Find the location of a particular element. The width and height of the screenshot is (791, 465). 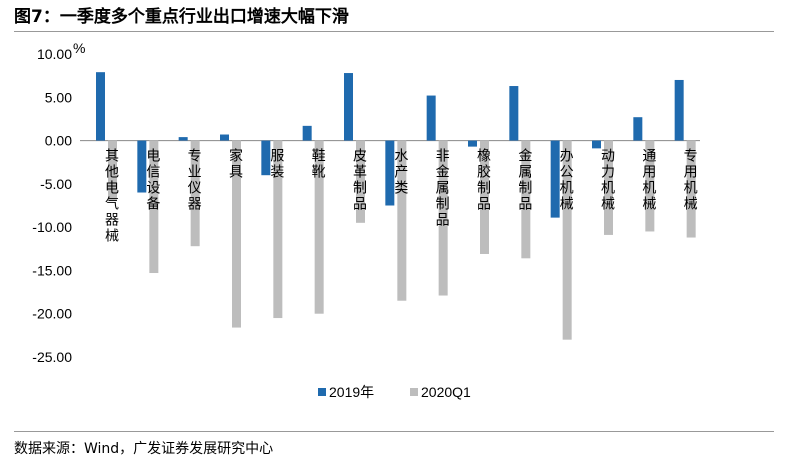

category-label: 皮革制品 is located at coordinates (360, 181).